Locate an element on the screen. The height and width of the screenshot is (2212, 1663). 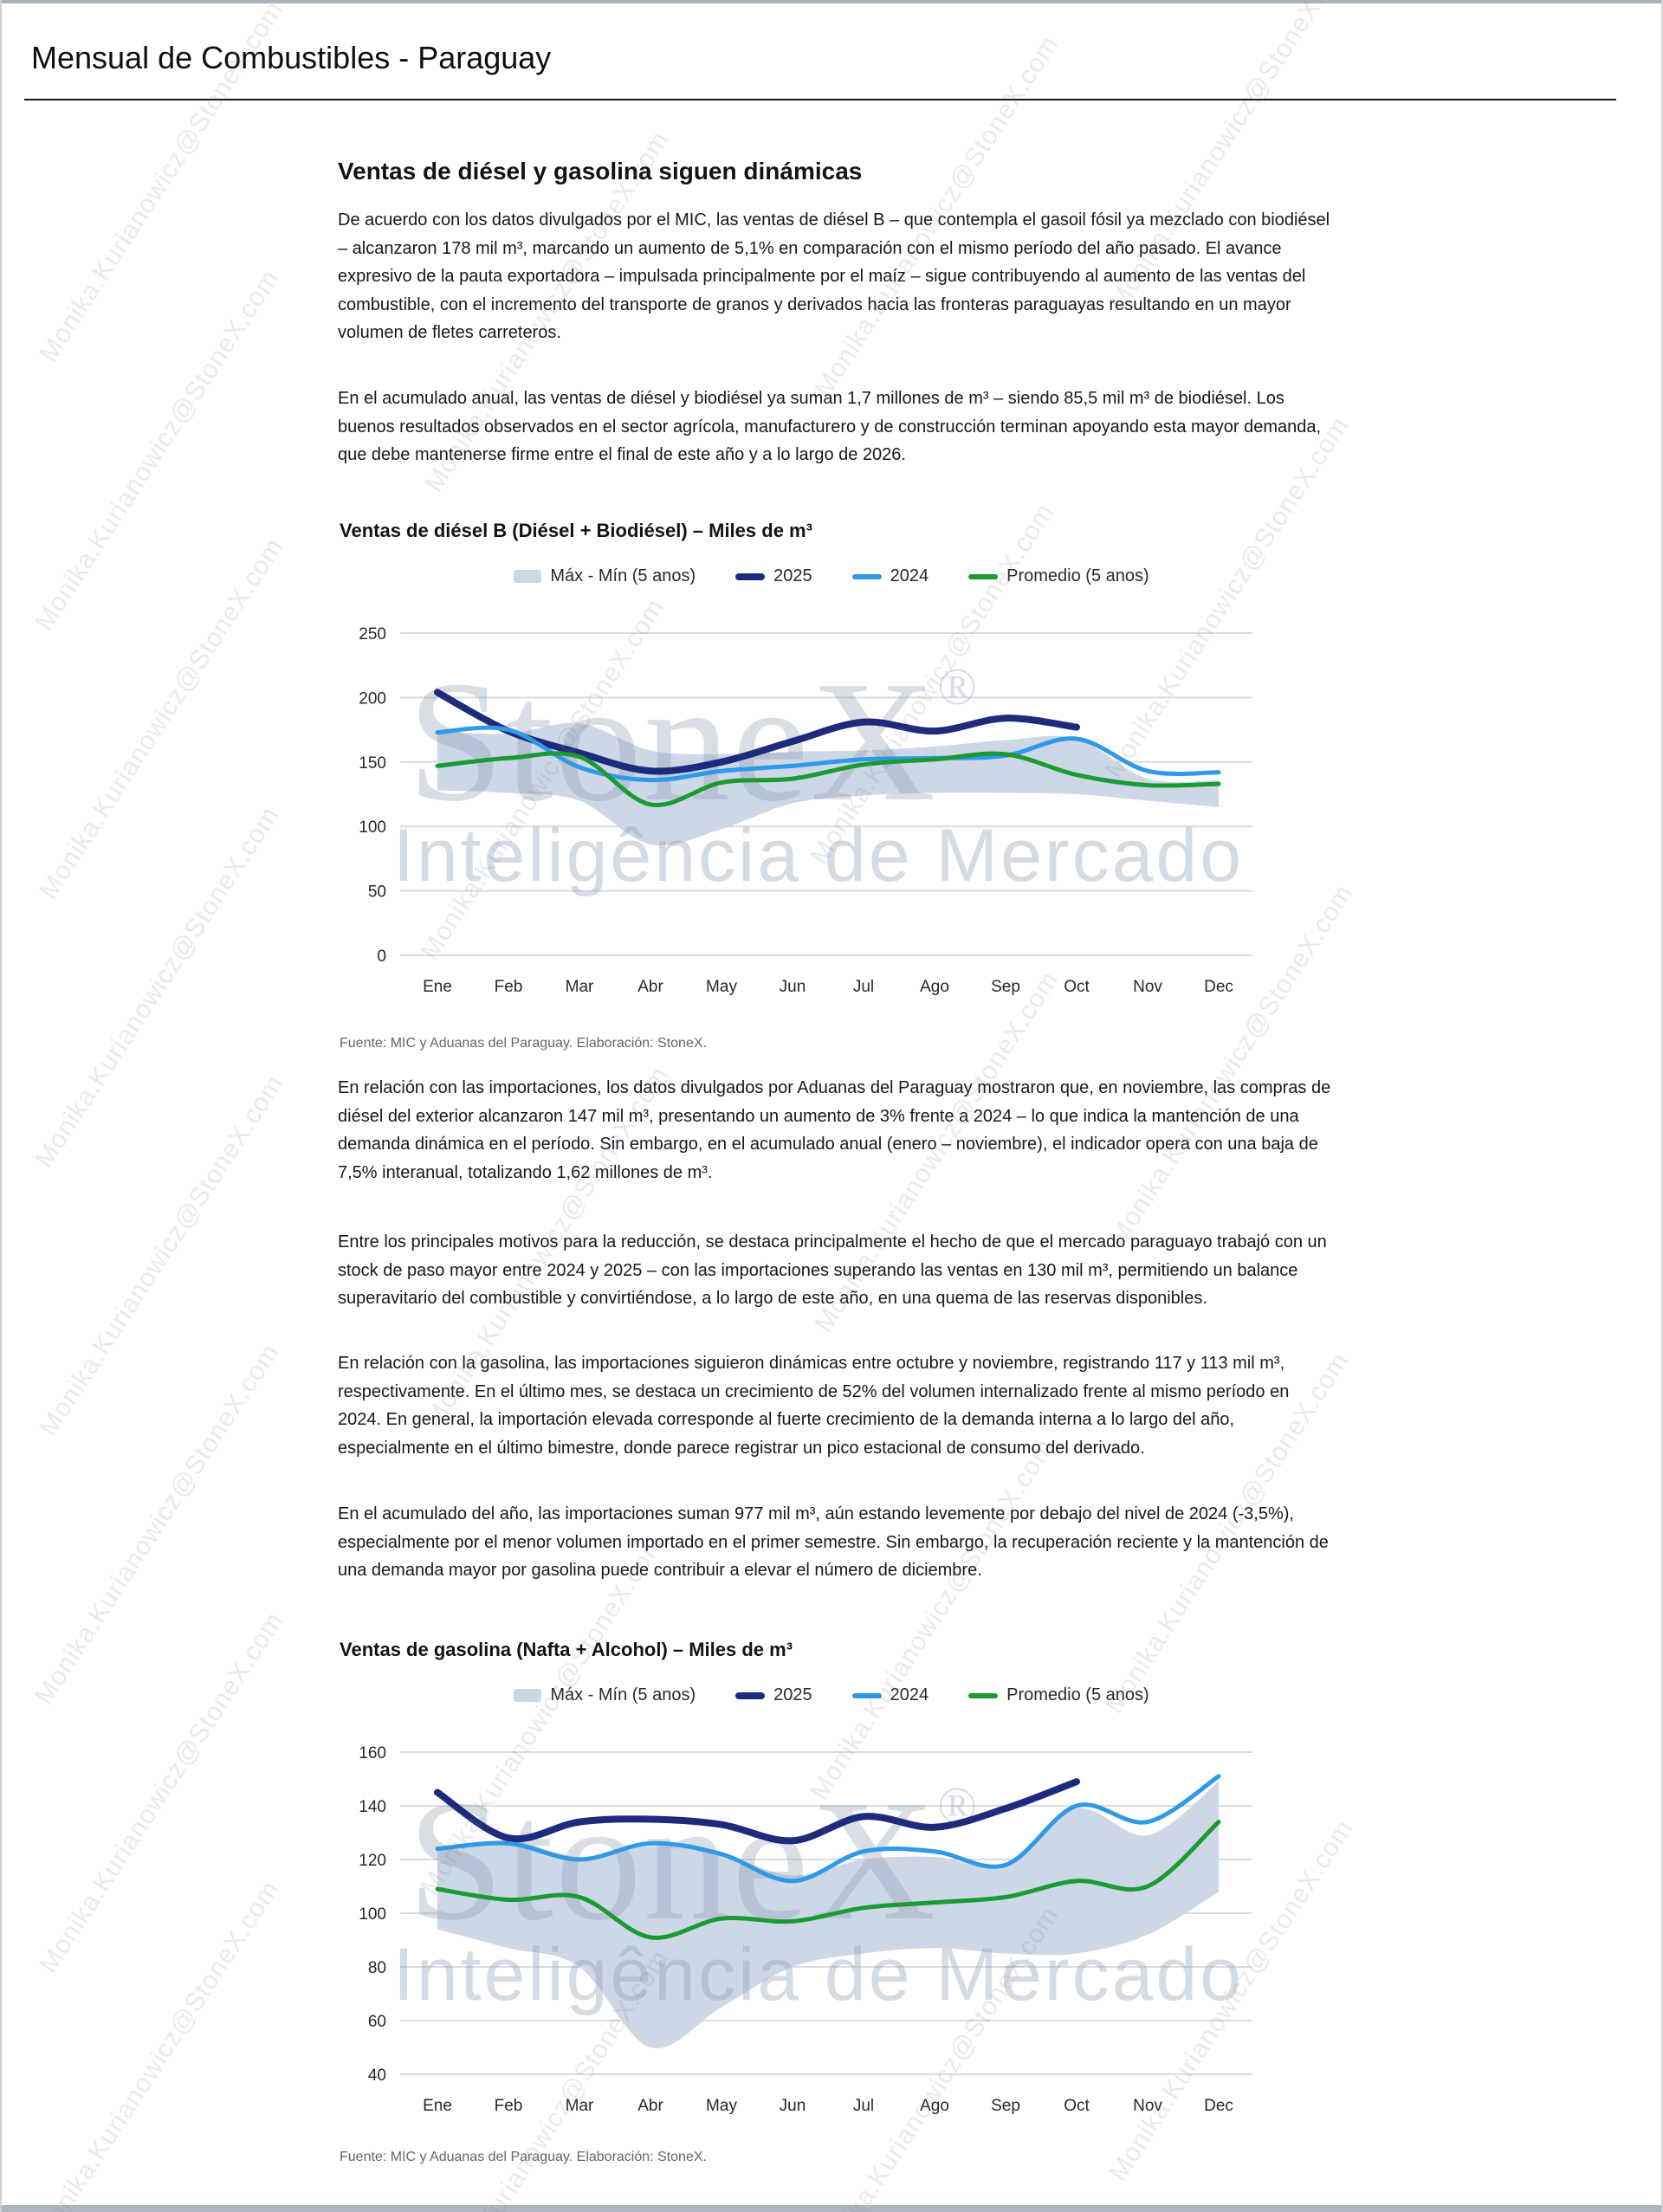
min-max-band is located at coordinates (828, 784).